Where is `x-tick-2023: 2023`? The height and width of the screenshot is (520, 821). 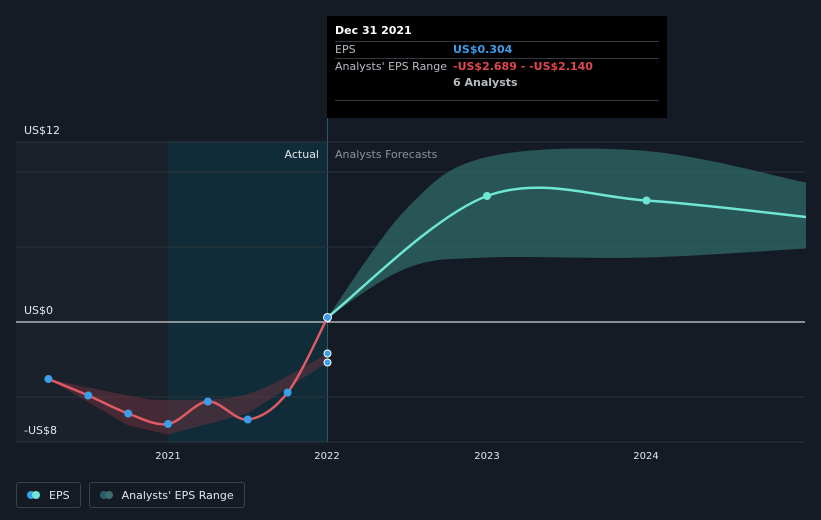 x-tick-2023: 2023 is located at coordinates (486, 456).